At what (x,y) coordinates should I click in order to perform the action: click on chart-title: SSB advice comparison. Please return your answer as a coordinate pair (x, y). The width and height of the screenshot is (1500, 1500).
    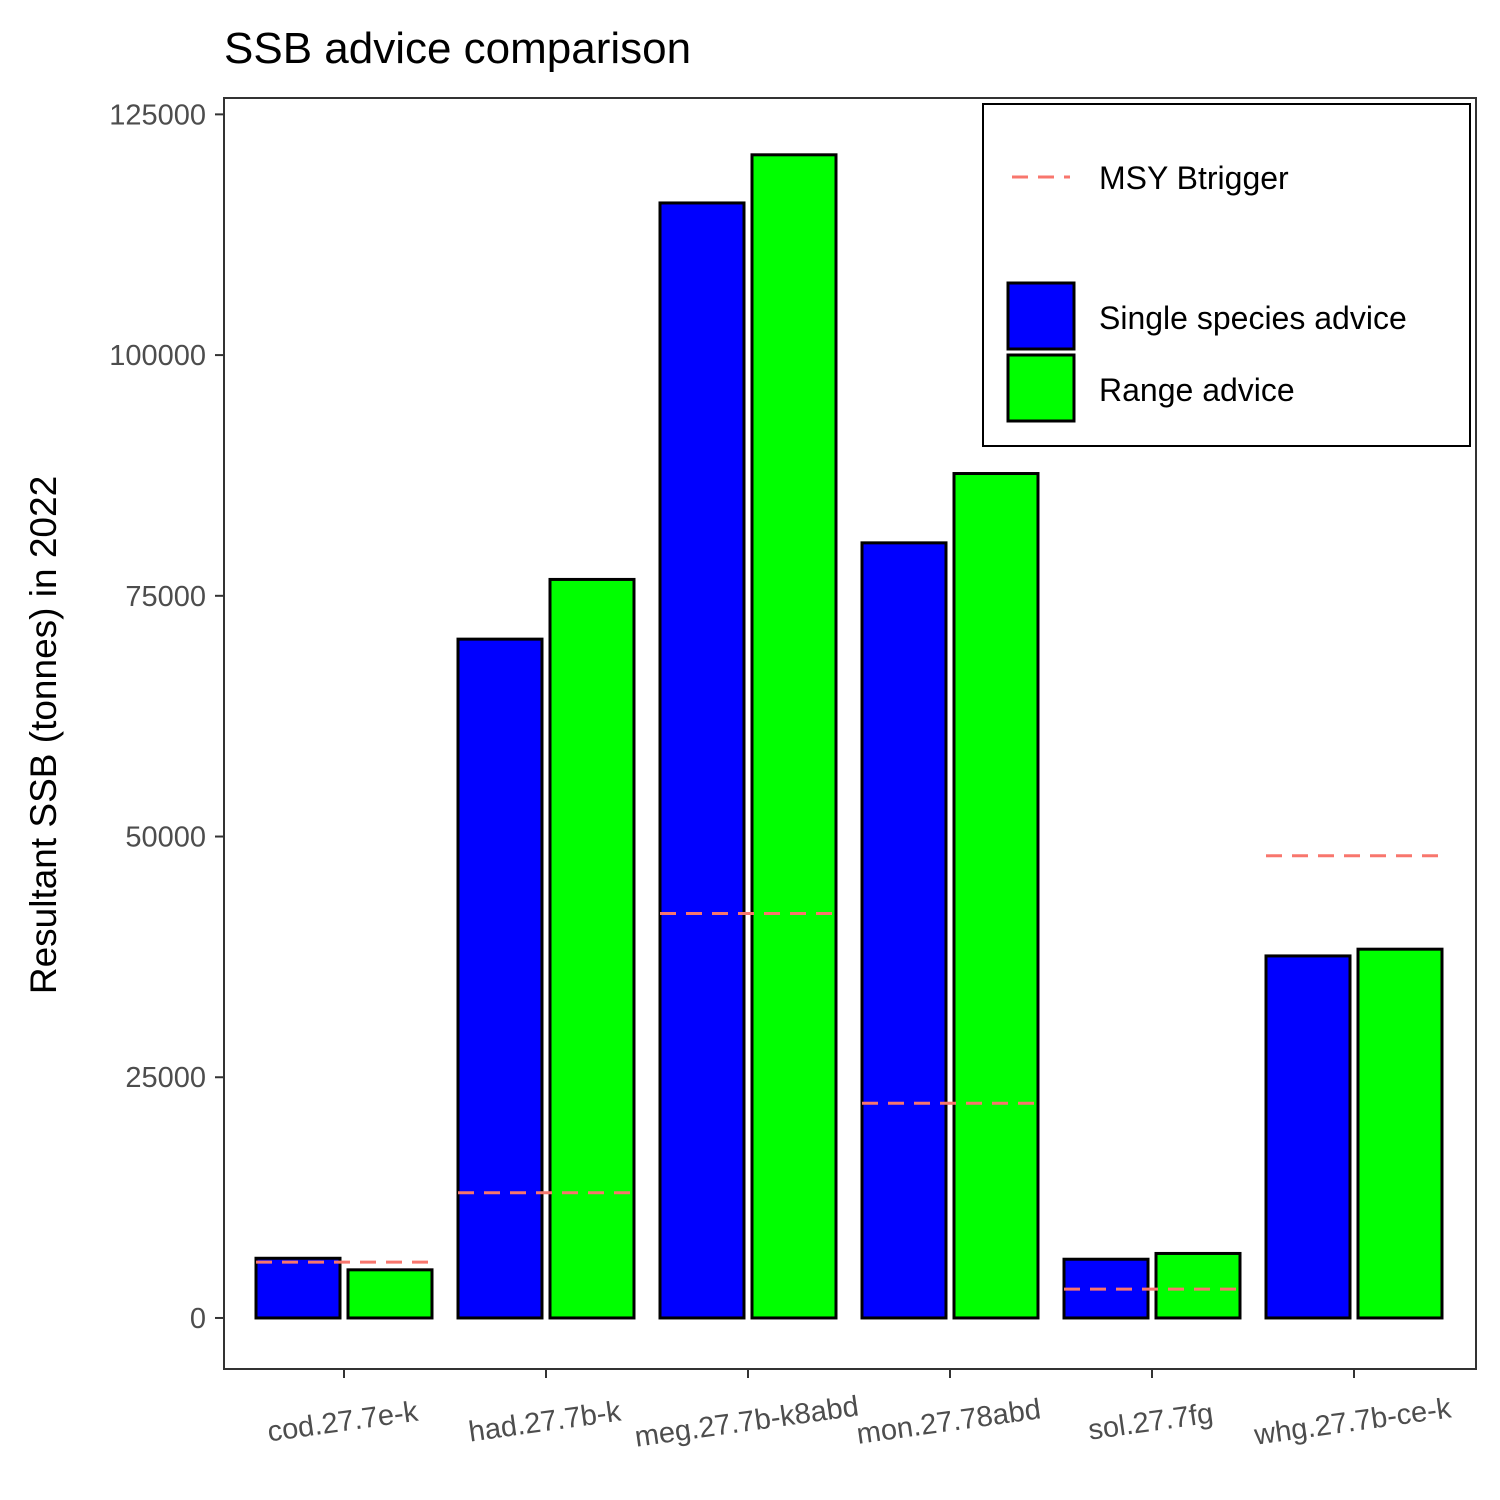
    Looking at the image, I should click on (457, 48).